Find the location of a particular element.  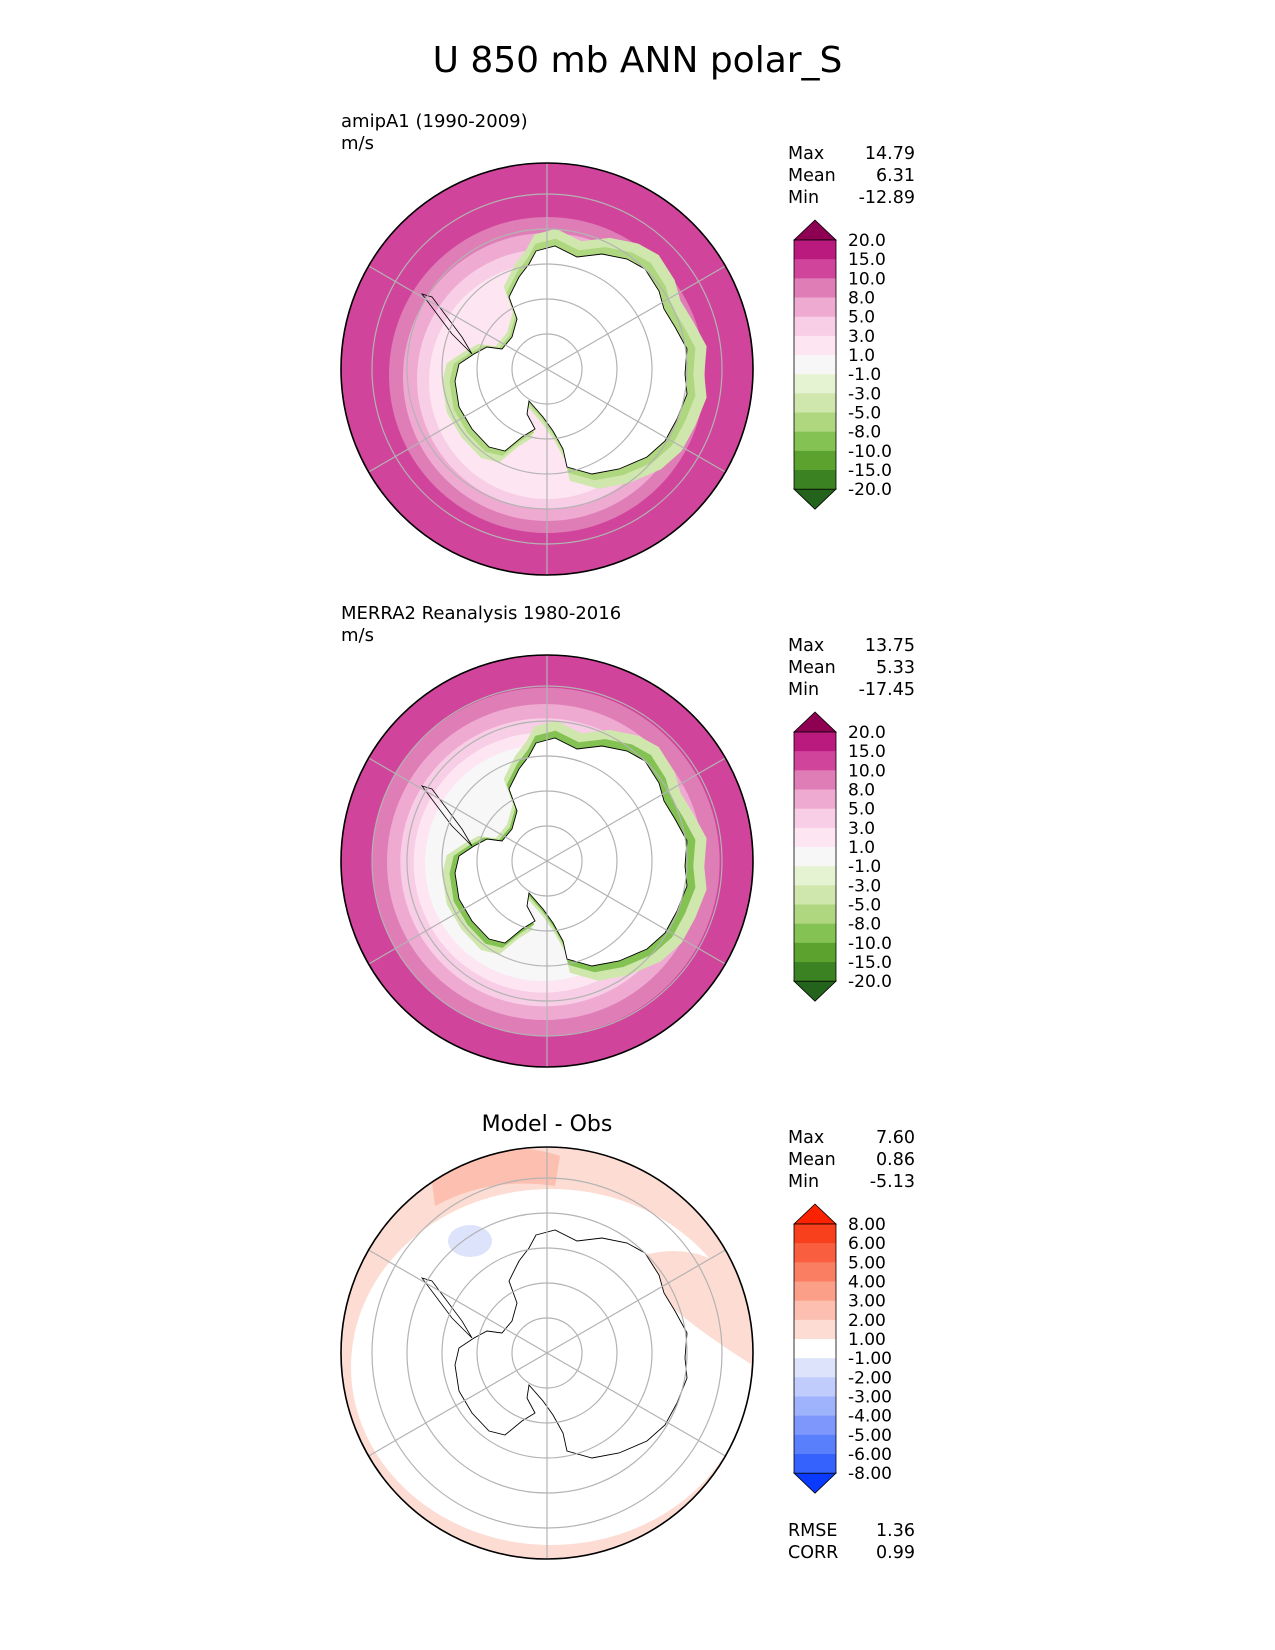

stat-value: 5.33 is located at coordinates (895, 668).